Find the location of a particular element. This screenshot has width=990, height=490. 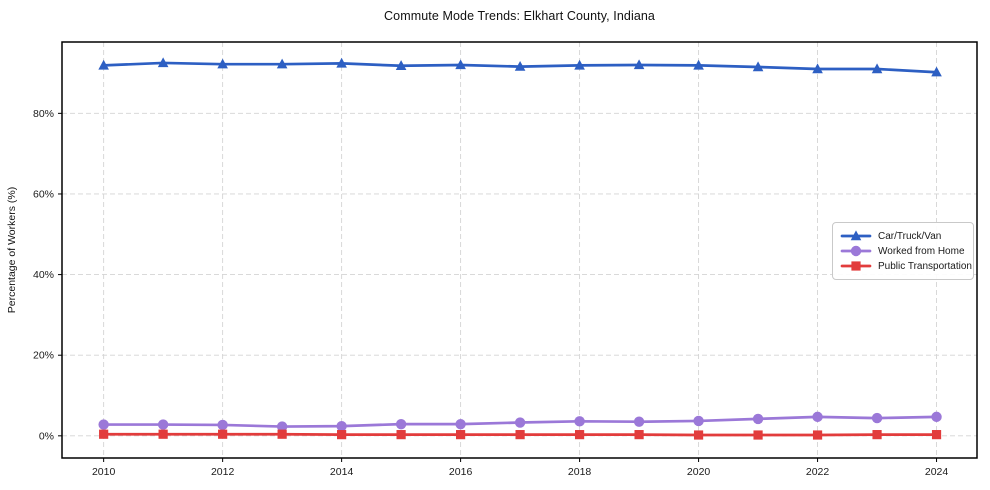

y-tick-label: 60% is located at coordinates (43, 194).